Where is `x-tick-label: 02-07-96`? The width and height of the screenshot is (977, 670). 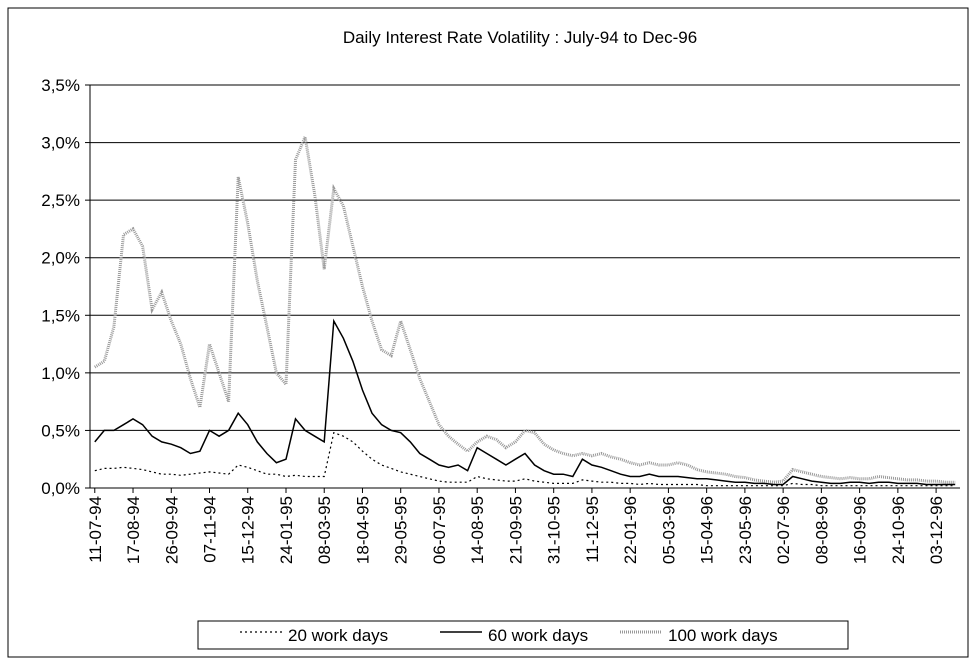 x-tick-label: 02-07-96 is located at coordinates (783, 530).